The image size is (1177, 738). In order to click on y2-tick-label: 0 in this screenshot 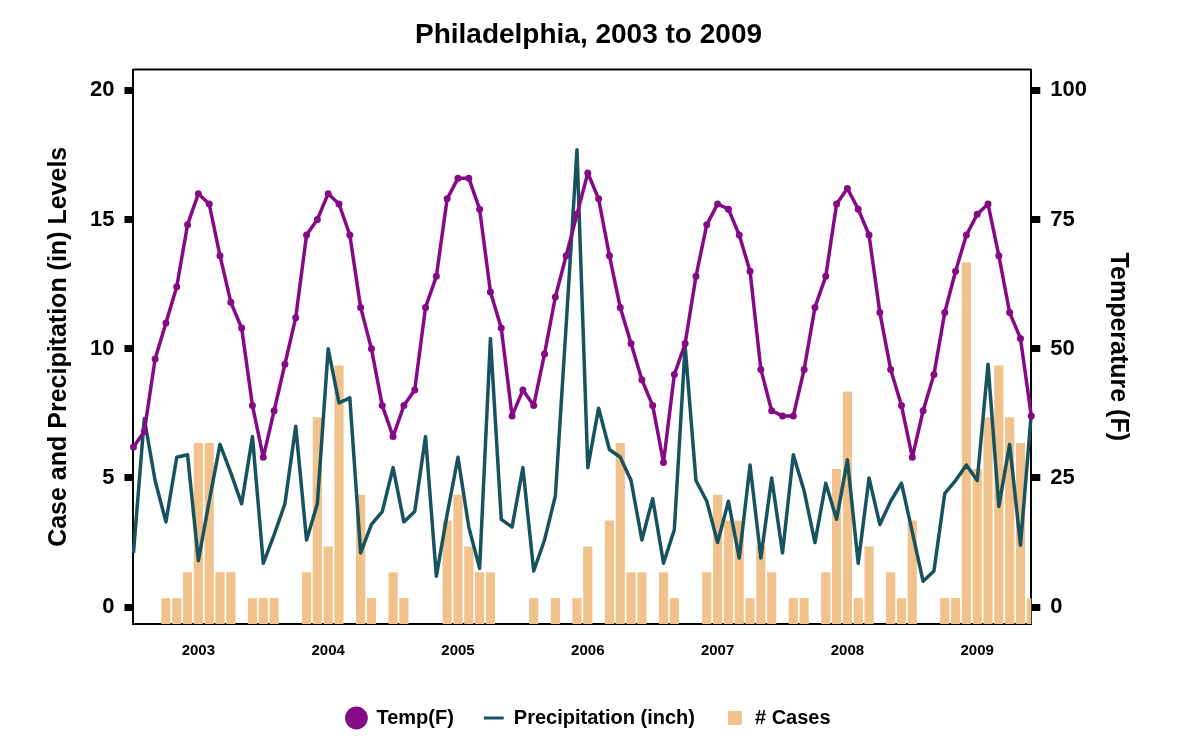, I will do `click(1056, 606)`.